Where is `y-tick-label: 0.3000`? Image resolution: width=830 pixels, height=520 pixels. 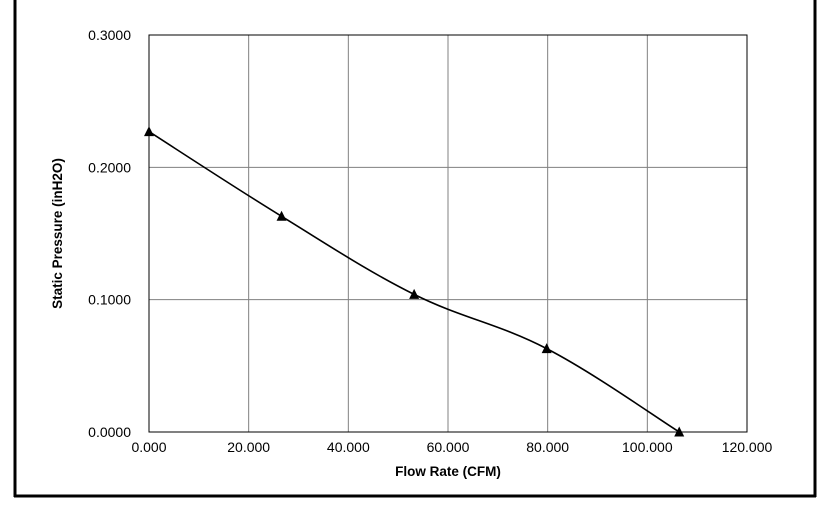
y-tick-label: 0.3000 is located at coordinates (109, 35).